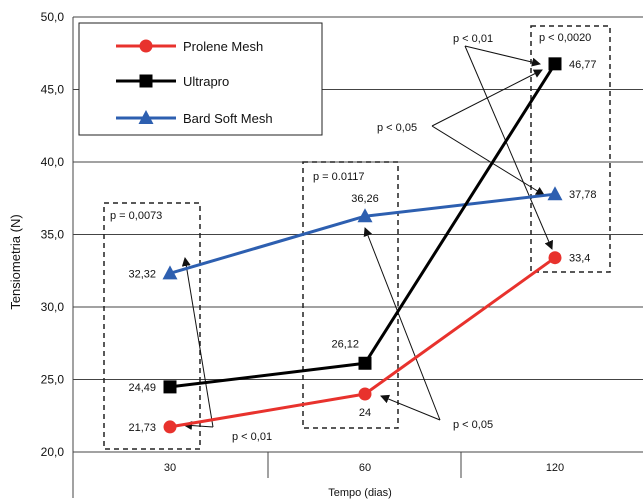 This screenshot has width=643, height=502. What do you see at coordinates (487, 98) in the screenshot?
I see `arrow-120-c` at bounding box center [487, 98].